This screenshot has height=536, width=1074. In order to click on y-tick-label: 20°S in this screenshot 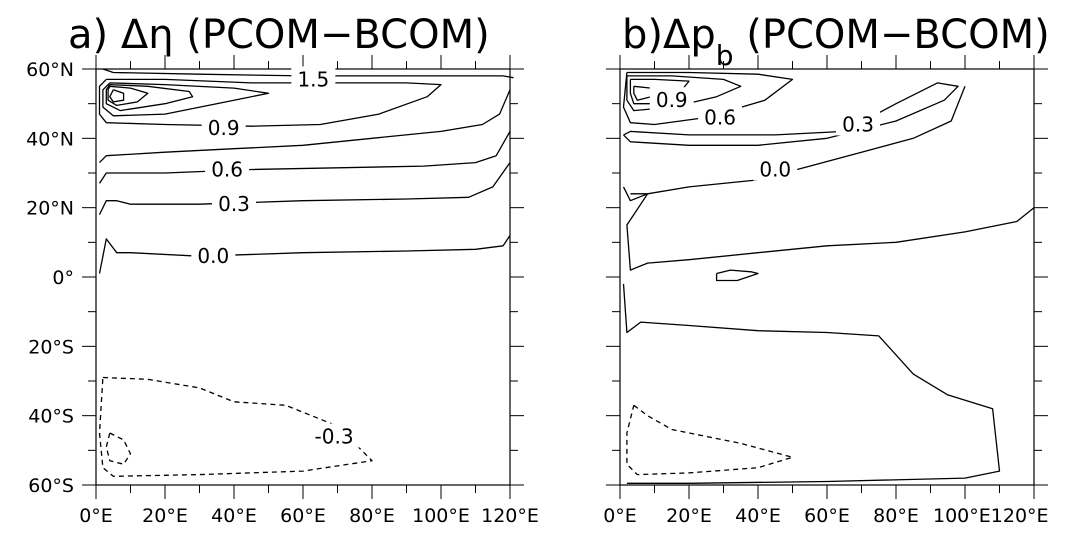, I will do `click(51, 347)`.